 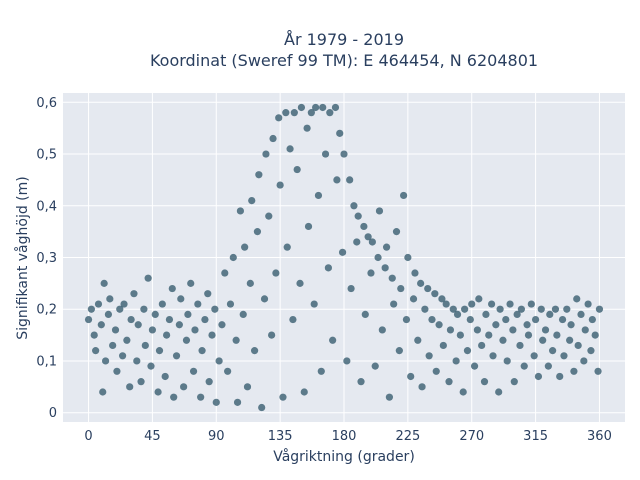 What do you see at coordinates (280, 436) in the screenshot?
I see `x-tick-label: 135` at bounding box center [280, 436].